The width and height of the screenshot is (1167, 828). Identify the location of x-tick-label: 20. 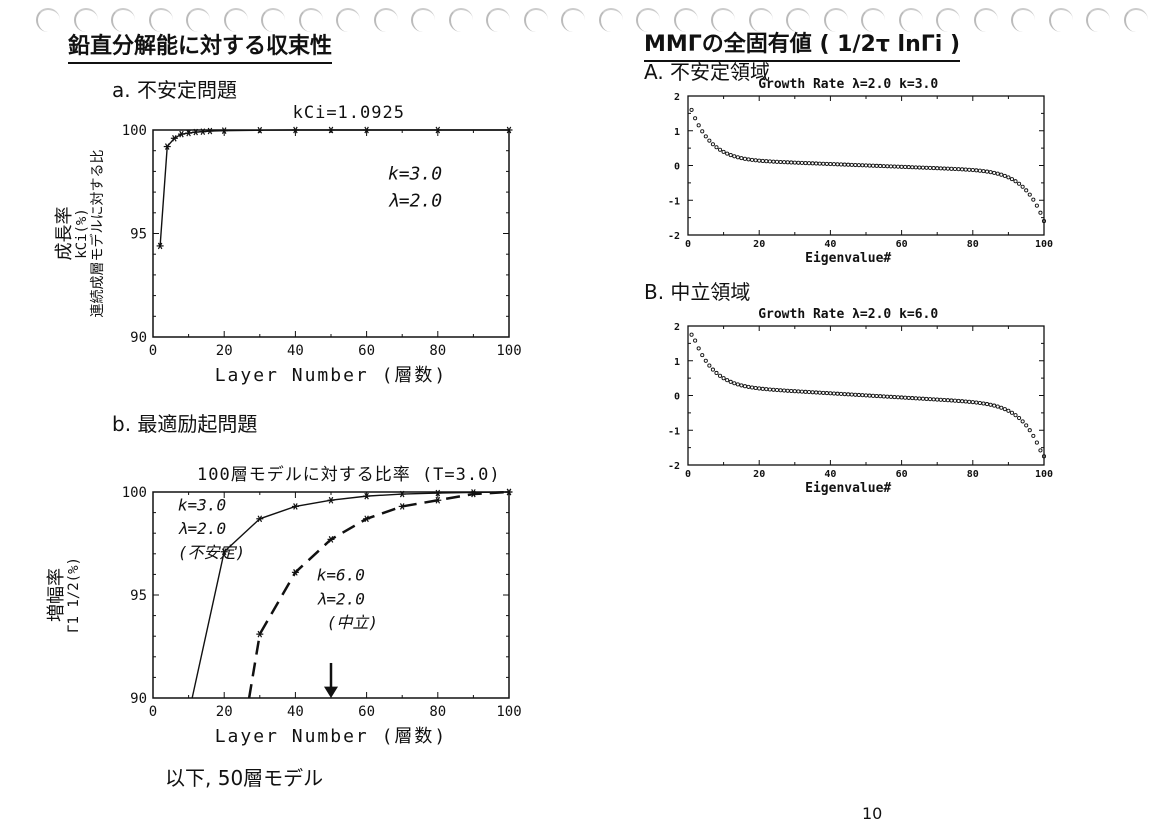
(224, 351).